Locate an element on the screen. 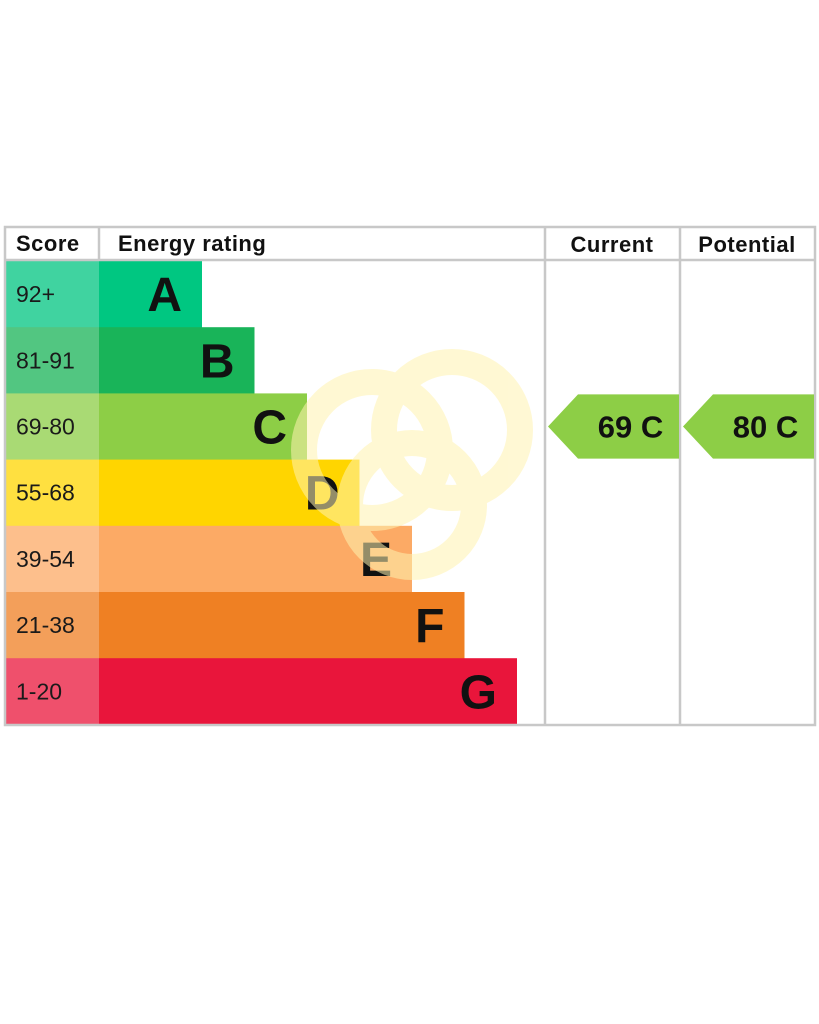  score-cell-c is located at coordinates (52, 427).